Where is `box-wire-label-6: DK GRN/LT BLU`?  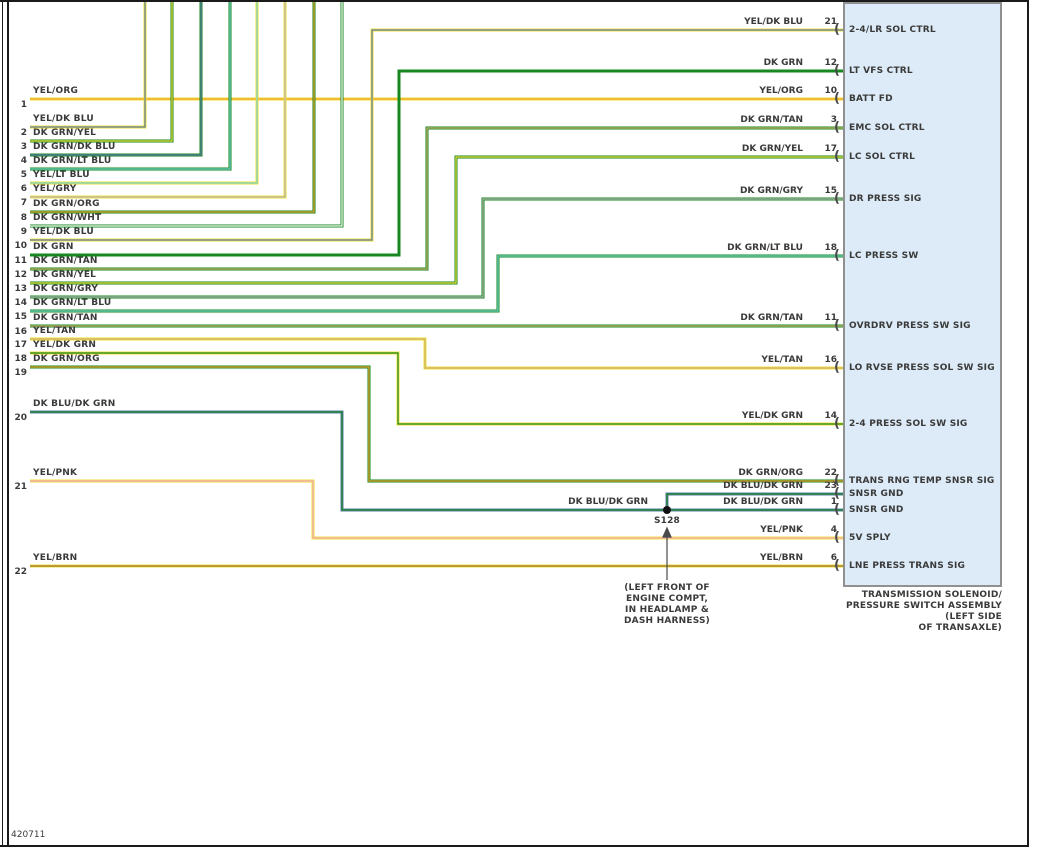
box-wire-label-6: DK GRN/LT BLU is located at coordinates (765, 248).